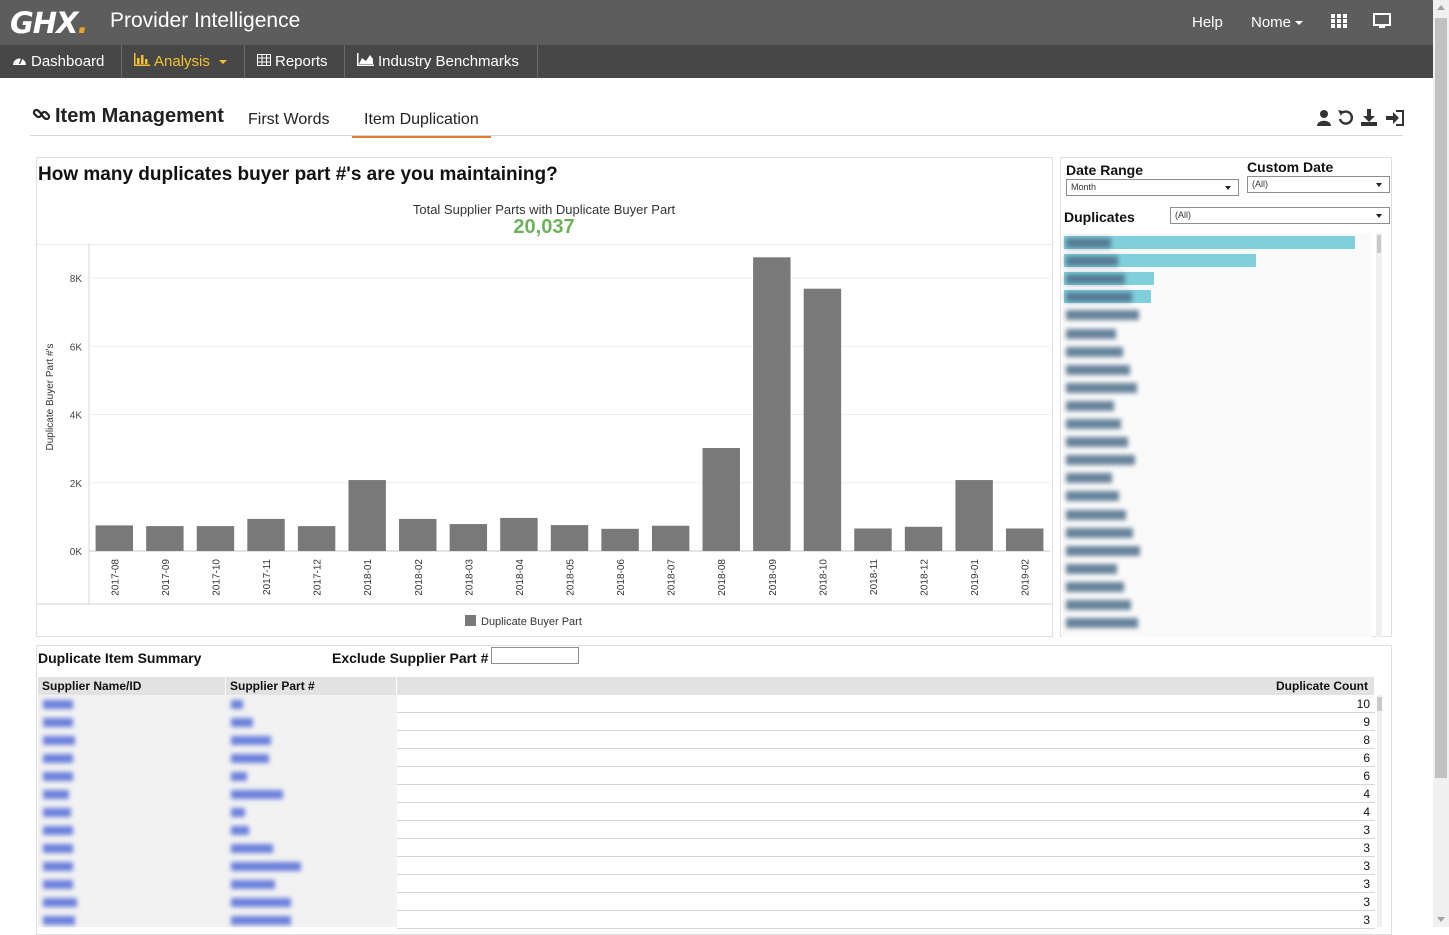 The width and height of the screenshot is (1449, 935). Describe the element at coordinates (76, 279) in the screenshot. I see `y-tick-label: 8K` at that location.